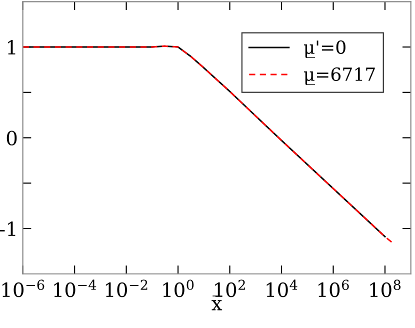  Describe the element at coordinates (325, 49) in the screenshot. I see `legend-label: μ̲'=0` at that location.